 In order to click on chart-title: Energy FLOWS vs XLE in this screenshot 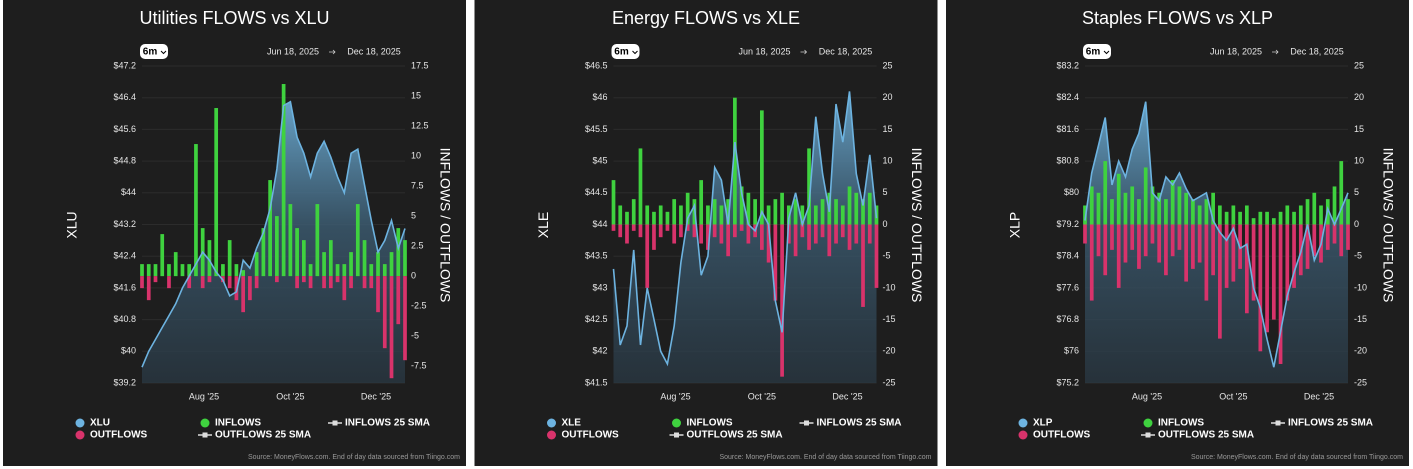, I will do `click(706, 18)`.